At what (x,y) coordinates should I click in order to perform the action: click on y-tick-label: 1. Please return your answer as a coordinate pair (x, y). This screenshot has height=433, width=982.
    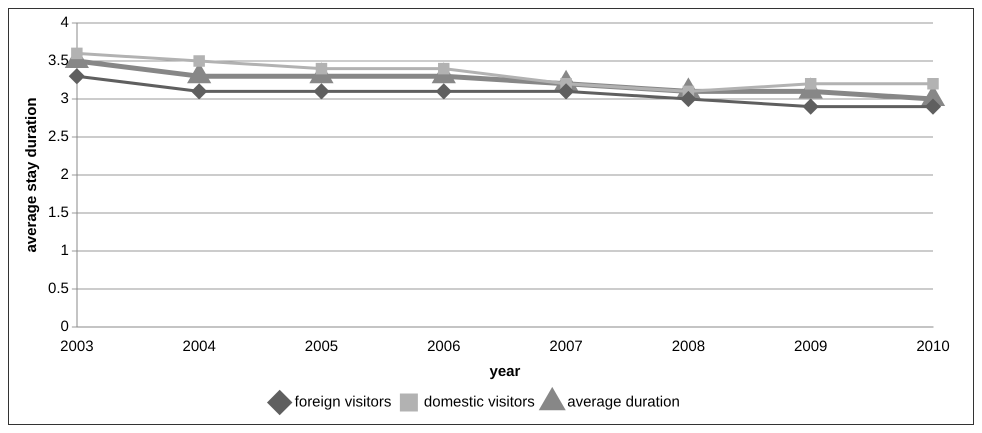
    Looking at the image, I should click on (64, 251).